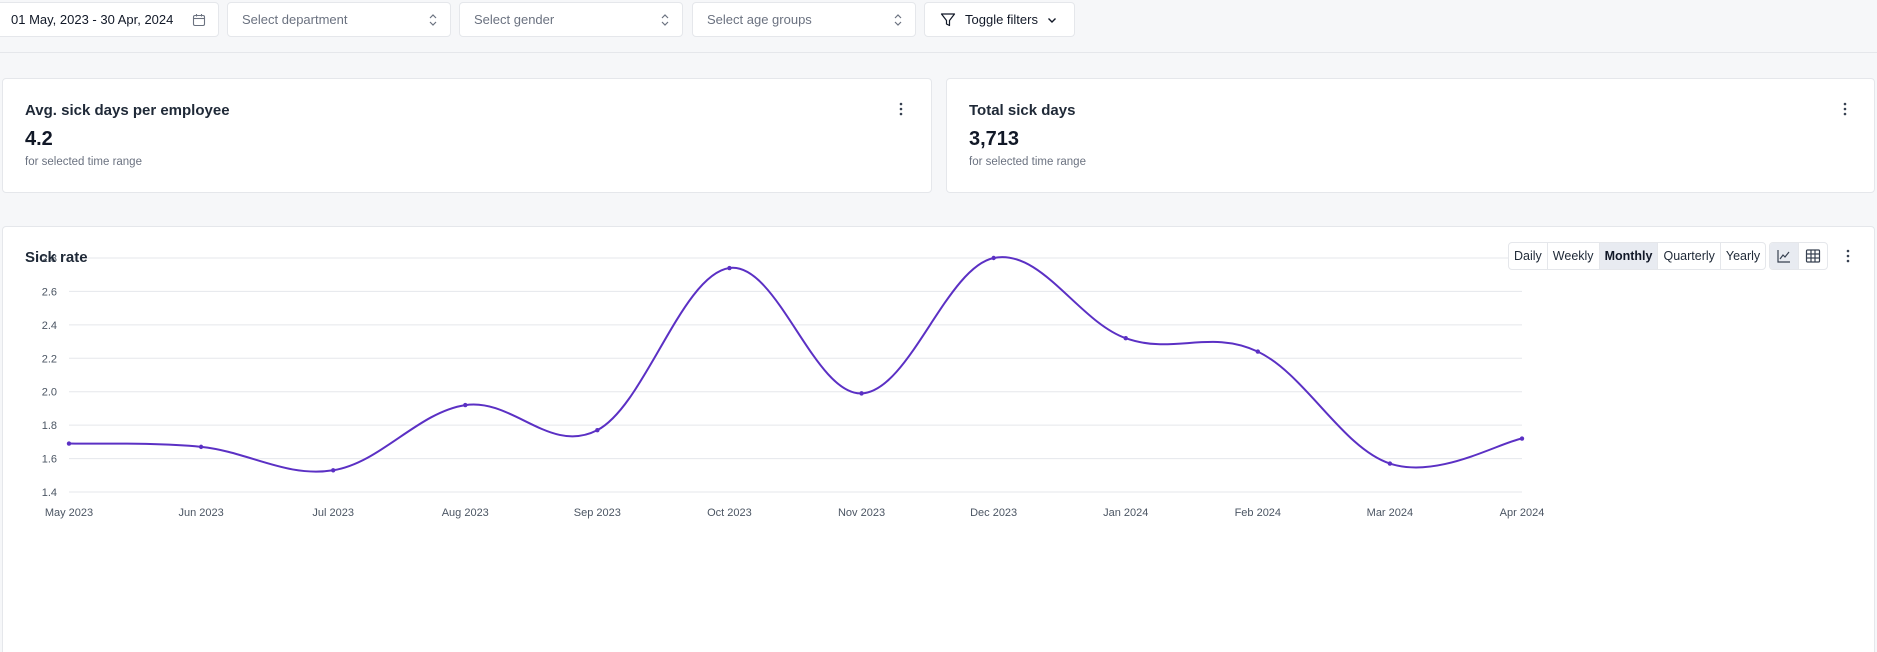  Describe the element at coordinates (1743, 256) in the screenshot. I see `period-yearly-button: Yearly` at that location.